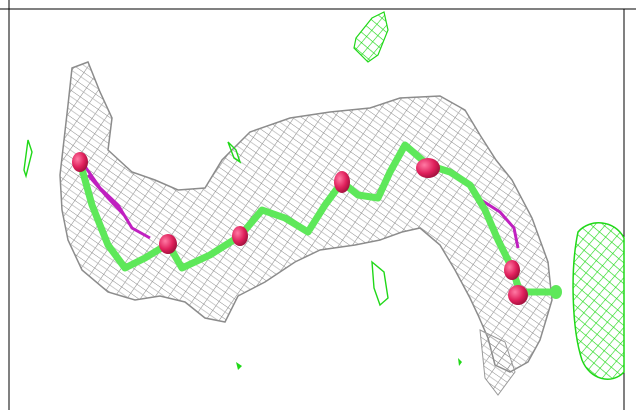 The height and width of the screenshot is (414, 636). I want to click on ligand-terminal-atom, so click(556, 292).